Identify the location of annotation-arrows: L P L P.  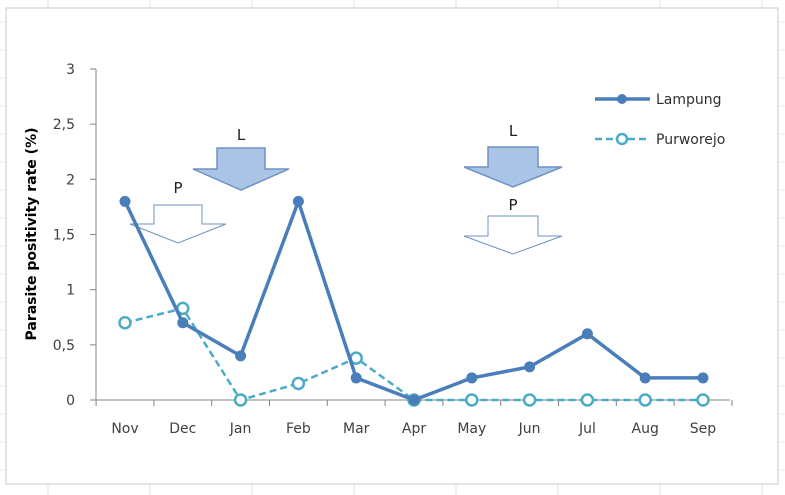
(346, 188).